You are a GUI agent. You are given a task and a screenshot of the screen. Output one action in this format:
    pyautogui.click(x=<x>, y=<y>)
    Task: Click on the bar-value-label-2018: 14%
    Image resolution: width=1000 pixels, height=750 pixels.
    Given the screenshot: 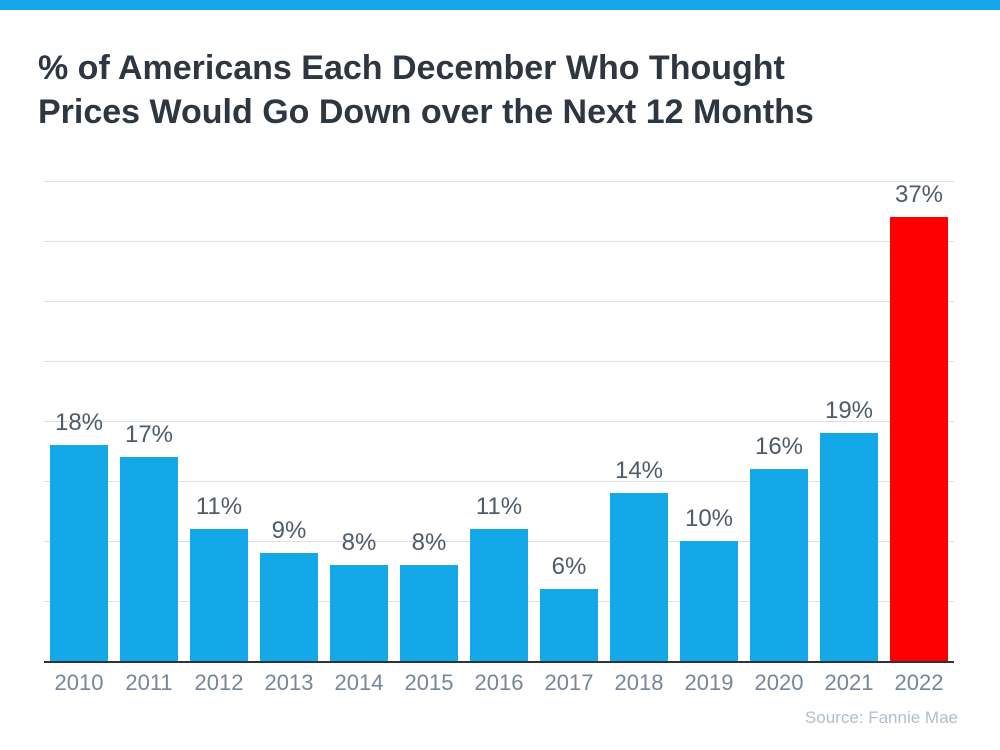 What is the action you would take?
    pyautogui.click(x=639, y=470)
    